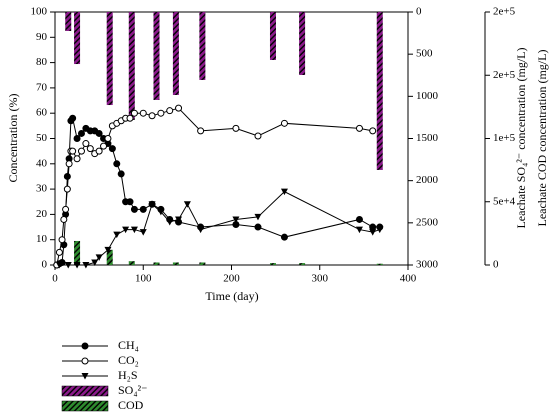  Describe the element at coordinates (131, 405) in the screenshot. I see `legend-label: COD` at that location.